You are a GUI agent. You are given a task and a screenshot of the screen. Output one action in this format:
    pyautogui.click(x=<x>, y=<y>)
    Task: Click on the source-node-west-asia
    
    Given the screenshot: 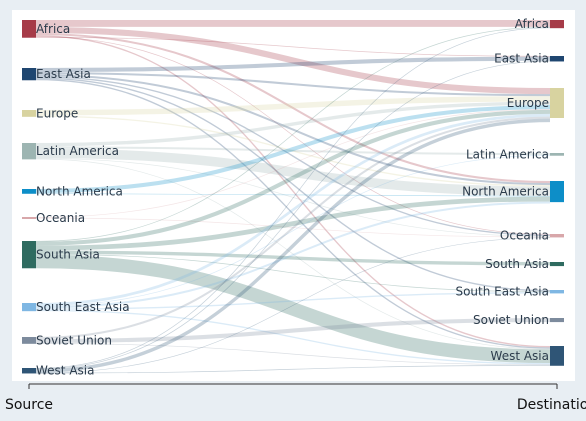 What is the action you would take?
    pyautogui.click(x=29, y=371)
    